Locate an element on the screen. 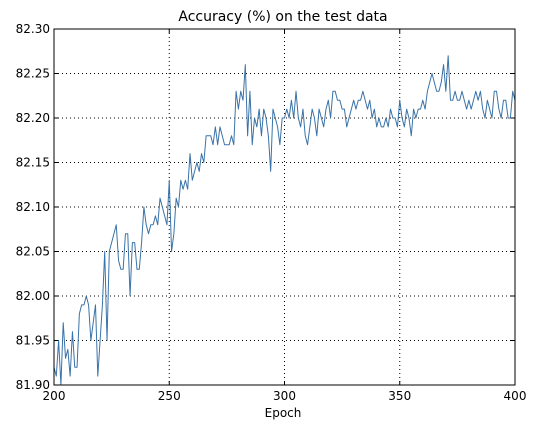 The width and height of the screenshot is (551, 432). y-tick-label: 82.15 is located at coordinates (33, 163).